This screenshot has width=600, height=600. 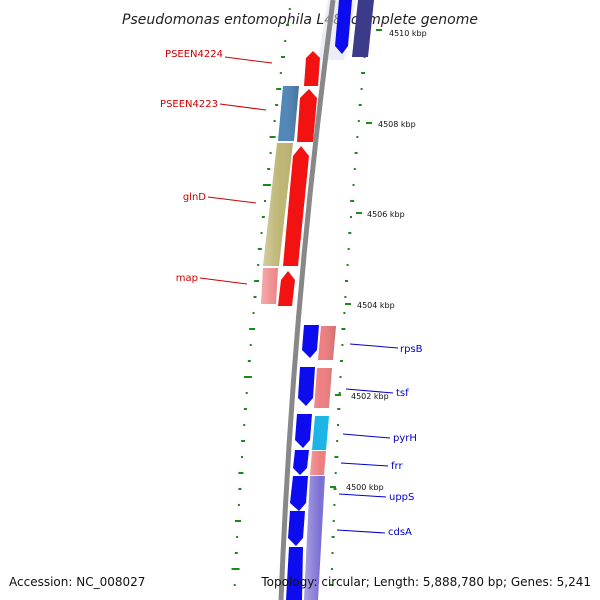 I want to click on top-gene-features, so click(x=354, y=28).